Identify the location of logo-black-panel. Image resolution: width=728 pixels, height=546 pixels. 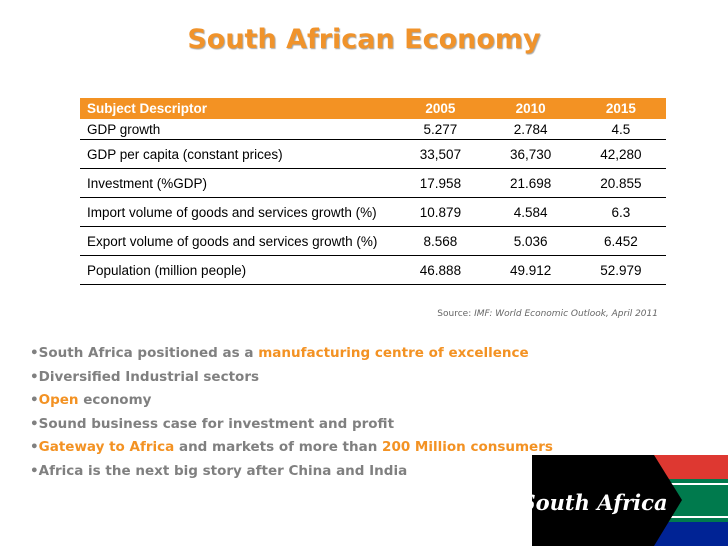
(590, 500).